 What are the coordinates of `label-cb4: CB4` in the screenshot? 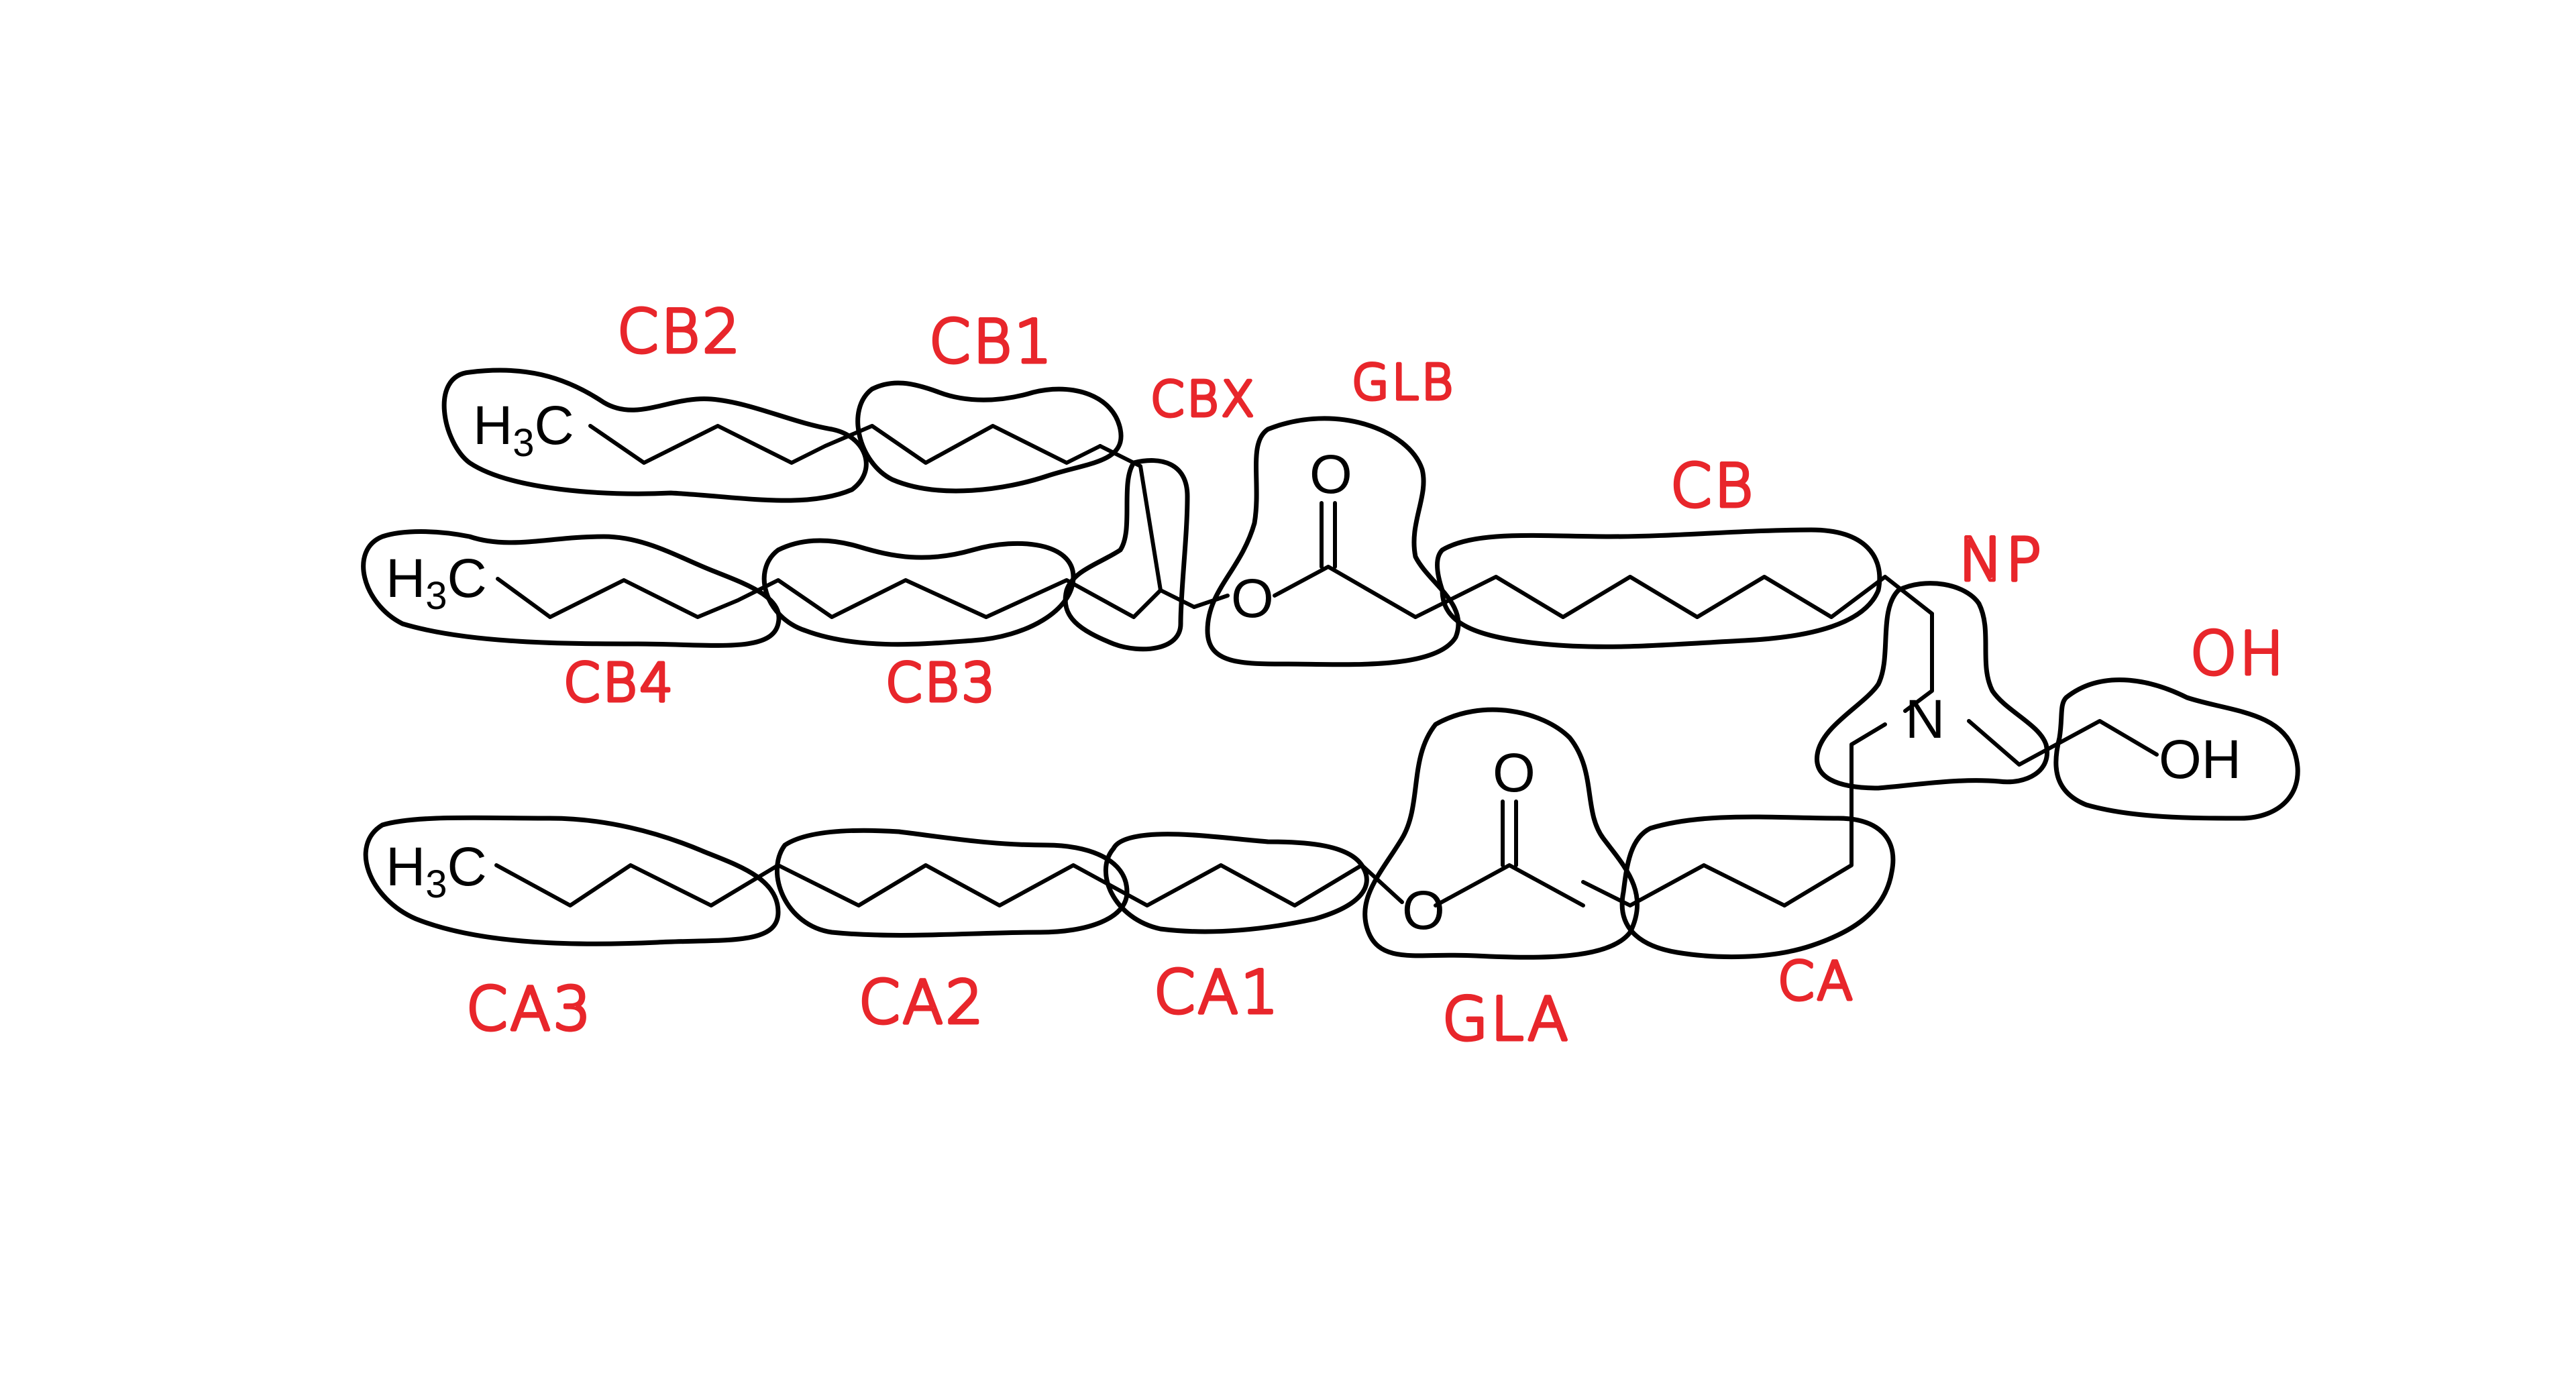 It's located at (620, 683).